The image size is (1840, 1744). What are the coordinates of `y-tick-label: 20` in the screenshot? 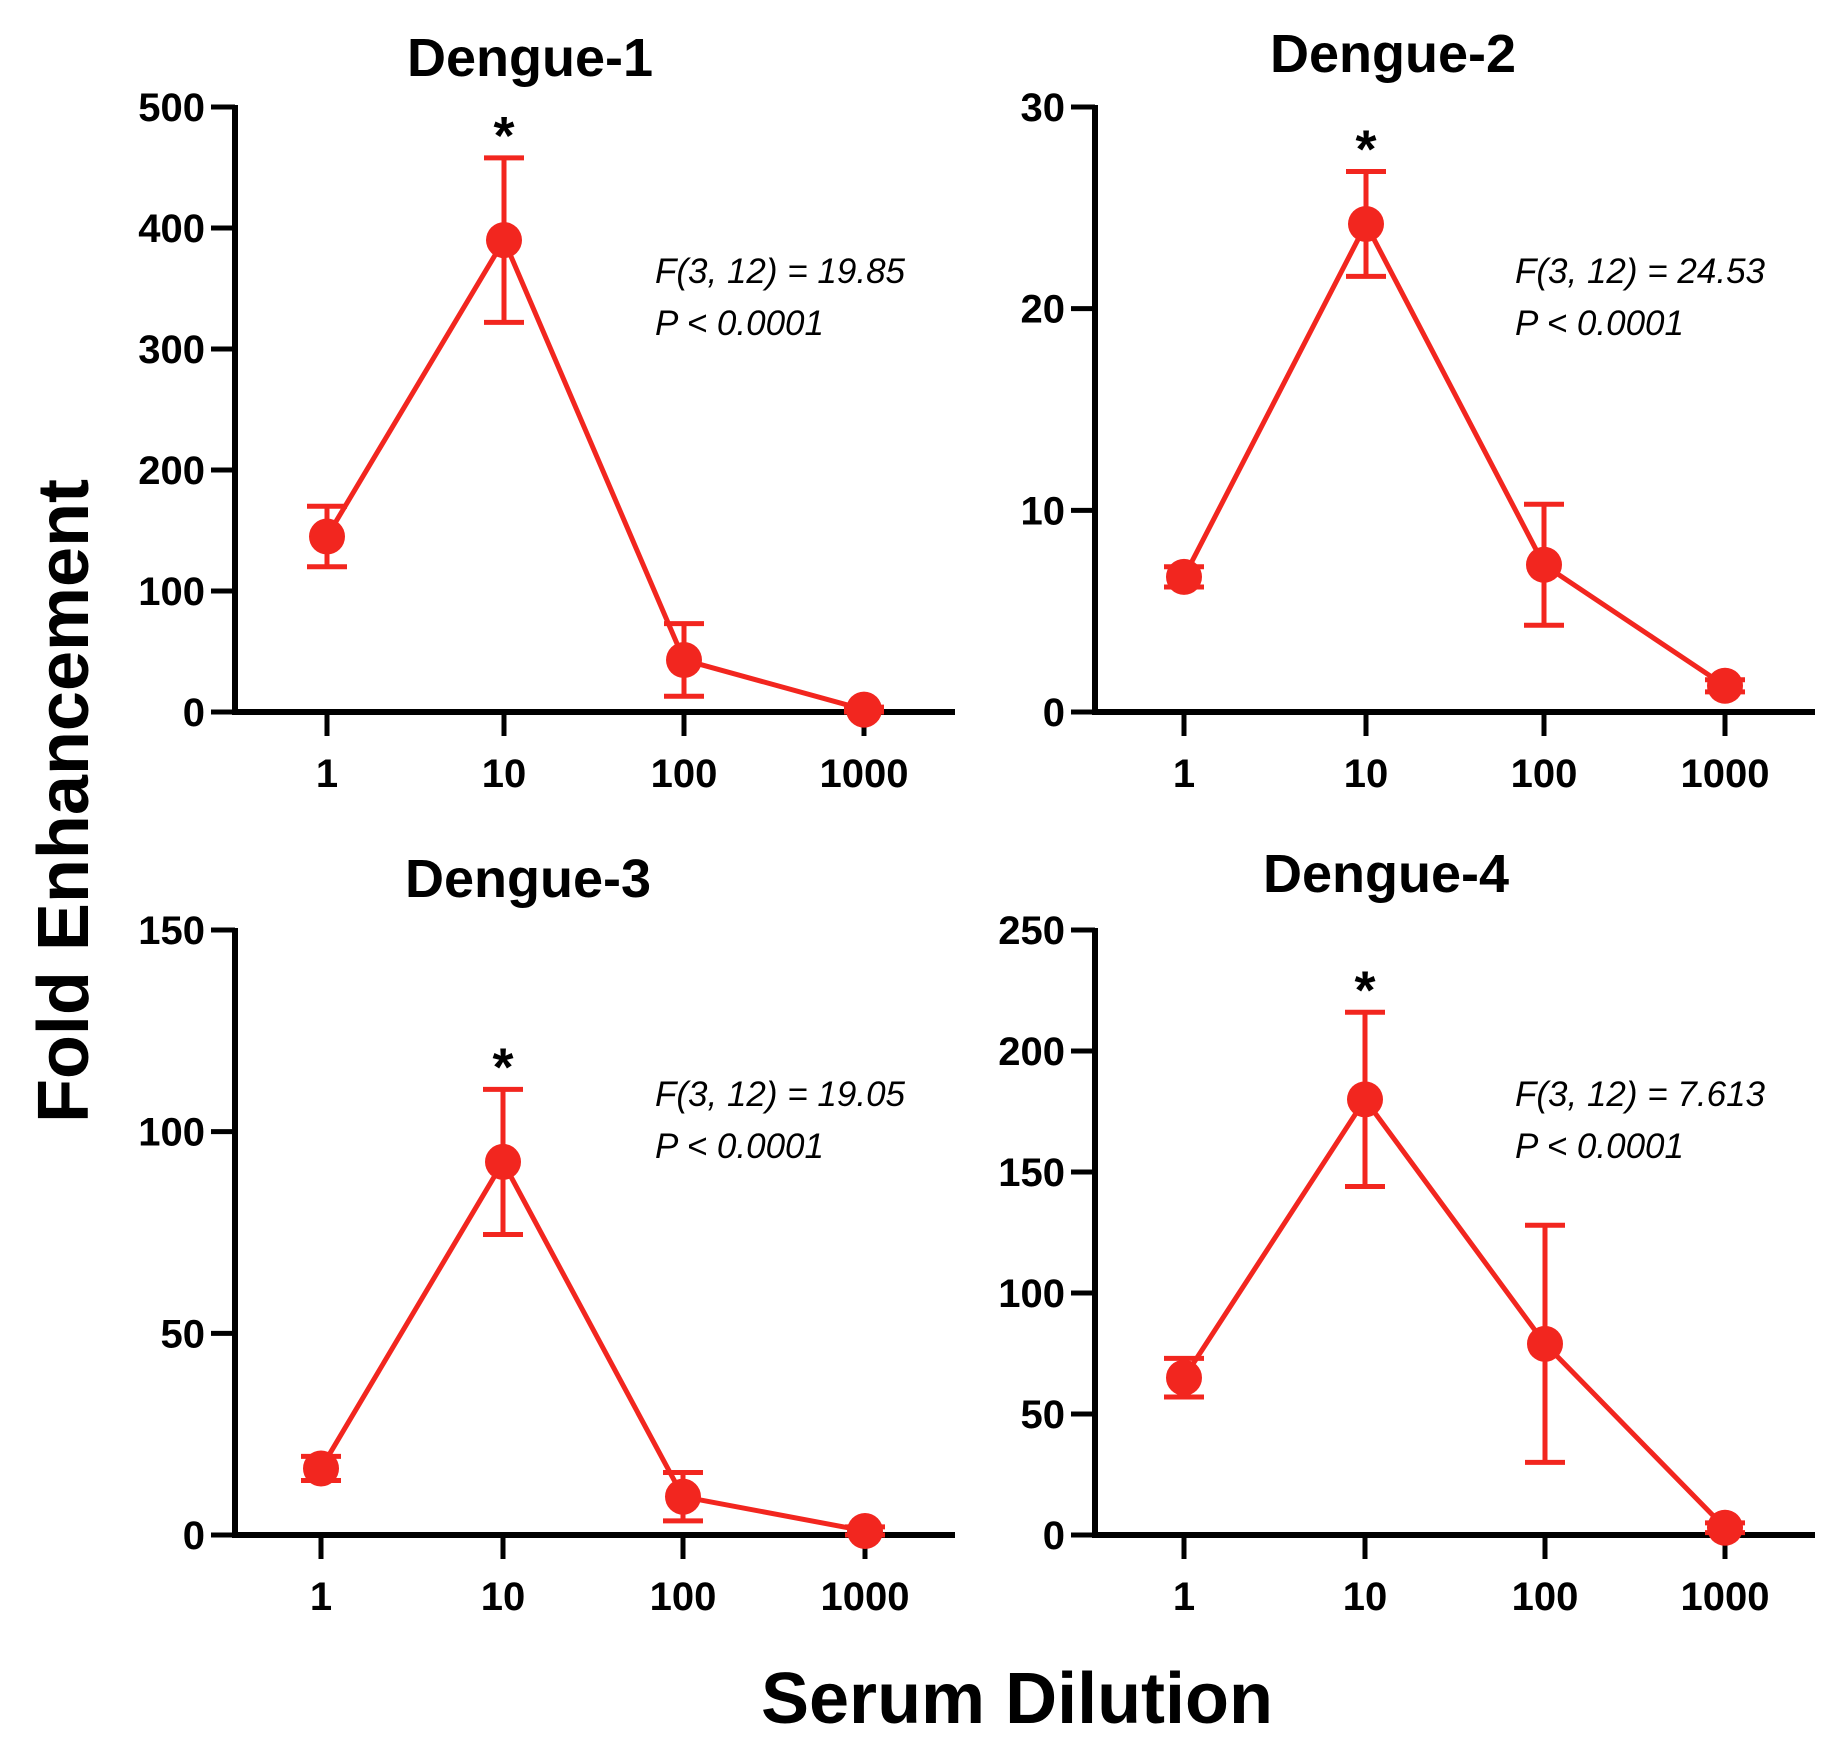 It's located at (1043, 310).